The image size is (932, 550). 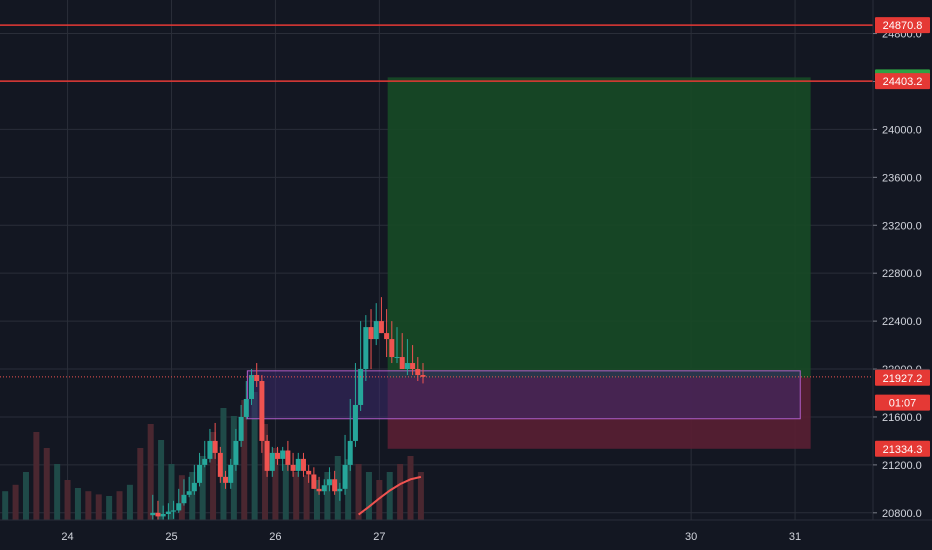 I want to click on price-label: 24870.8, so click(x=902, y=25).